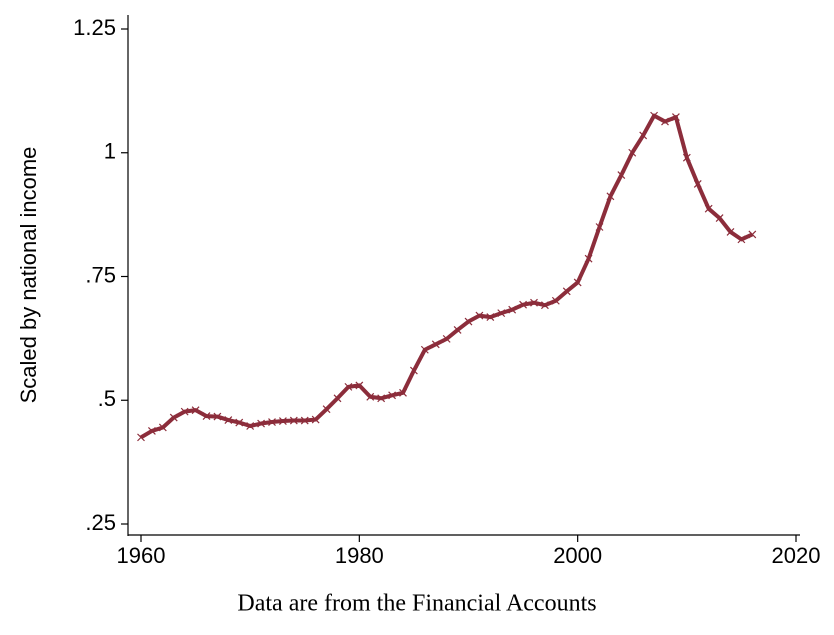  Describe the element at coordinates (100, 522) in the screenshot. I see `y-tick-label: .25` at that location.